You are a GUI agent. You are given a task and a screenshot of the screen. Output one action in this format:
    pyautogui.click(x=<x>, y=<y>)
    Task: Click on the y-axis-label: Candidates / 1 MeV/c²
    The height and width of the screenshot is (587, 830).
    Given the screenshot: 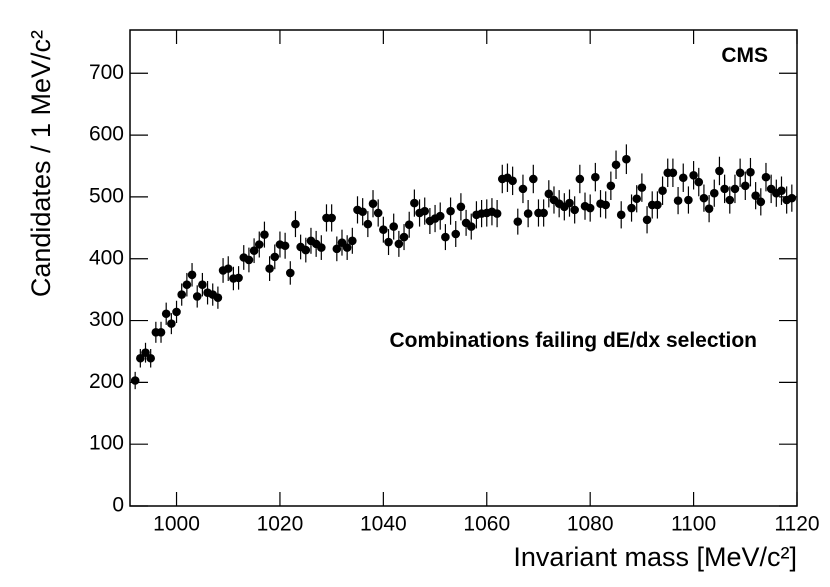 What is the action you would take?
    pyautogui.click(x=41, y=163)
    